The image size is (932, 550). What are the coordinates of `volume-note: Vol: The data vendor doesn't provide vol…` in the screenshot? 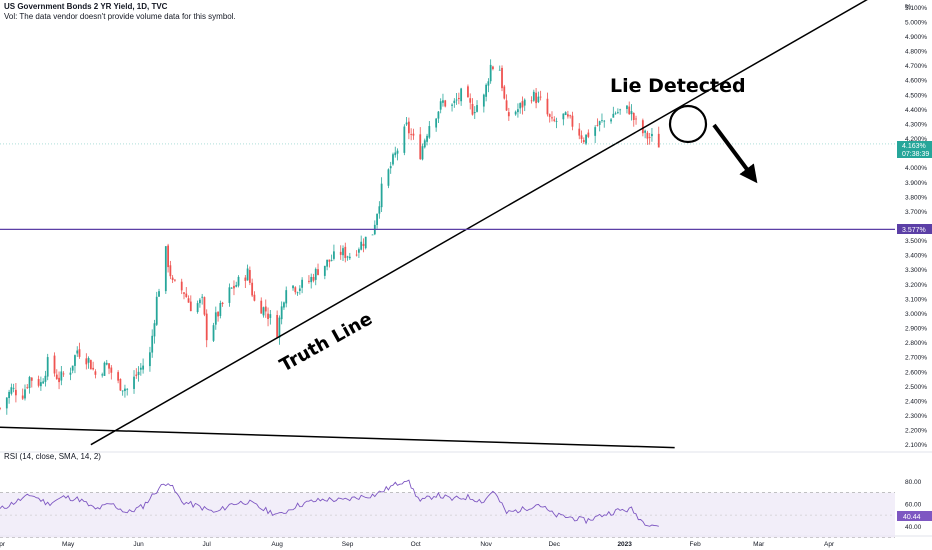 It's located at (120, 16).